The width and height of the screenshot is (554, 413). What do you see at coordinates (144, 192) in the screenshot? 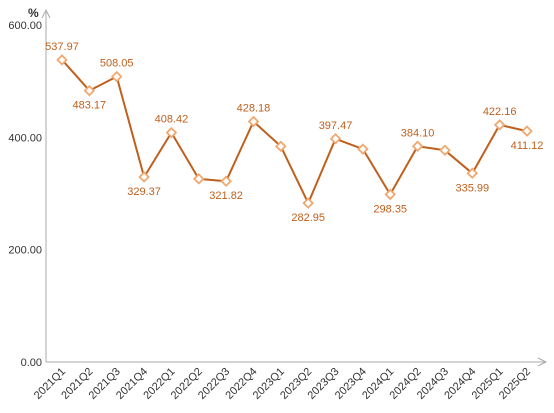
I see `data-label: 329.37` at bounding box center [144, 192].